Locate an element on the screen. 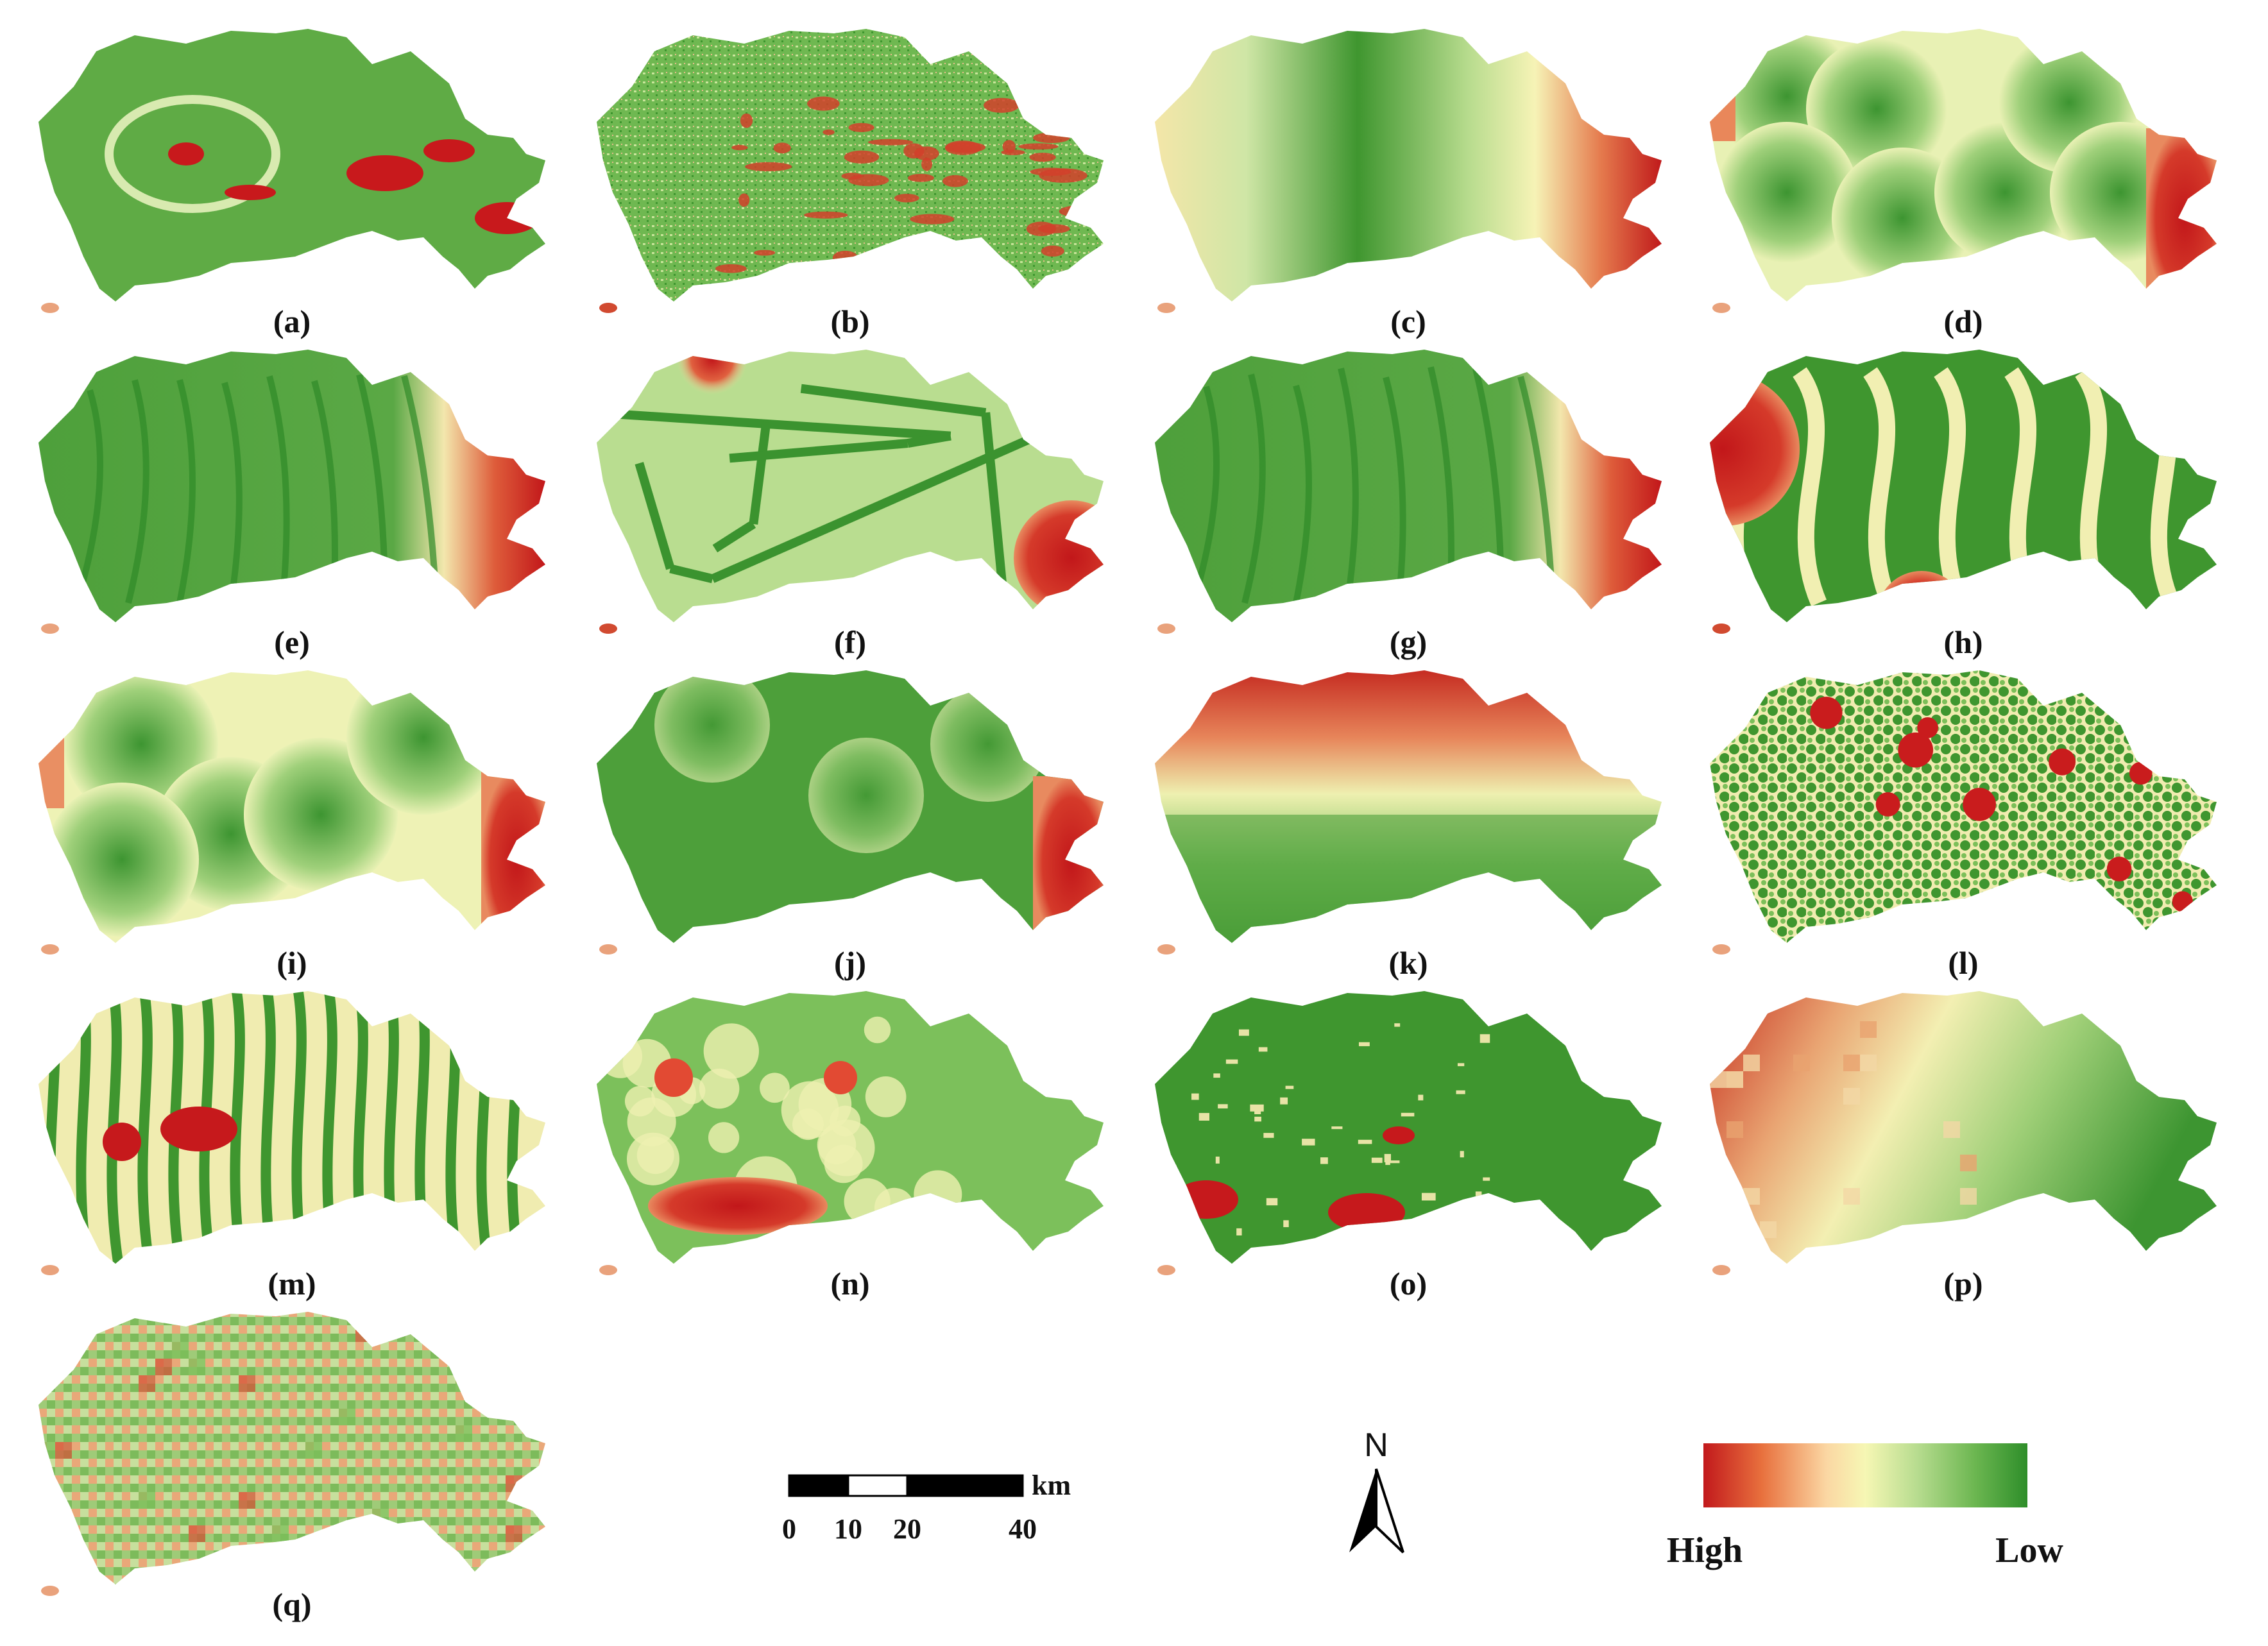 This screenshot has height=1646, width=2268. panel-label: (j) is located at coordinates (850, 963).